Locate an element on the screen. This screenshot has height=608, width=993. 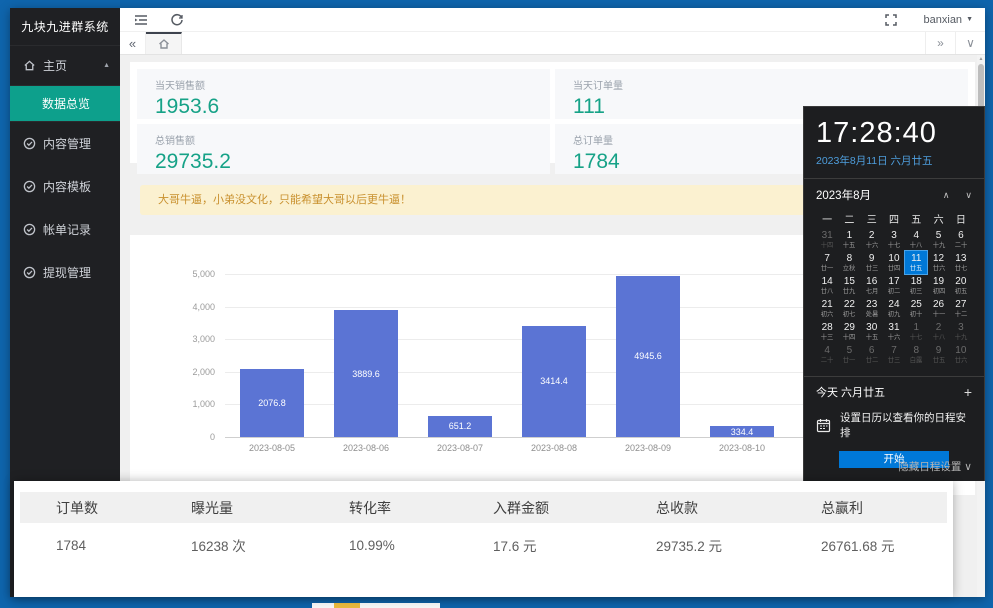
start-button: 开始 is located at coordinates (894, 459).